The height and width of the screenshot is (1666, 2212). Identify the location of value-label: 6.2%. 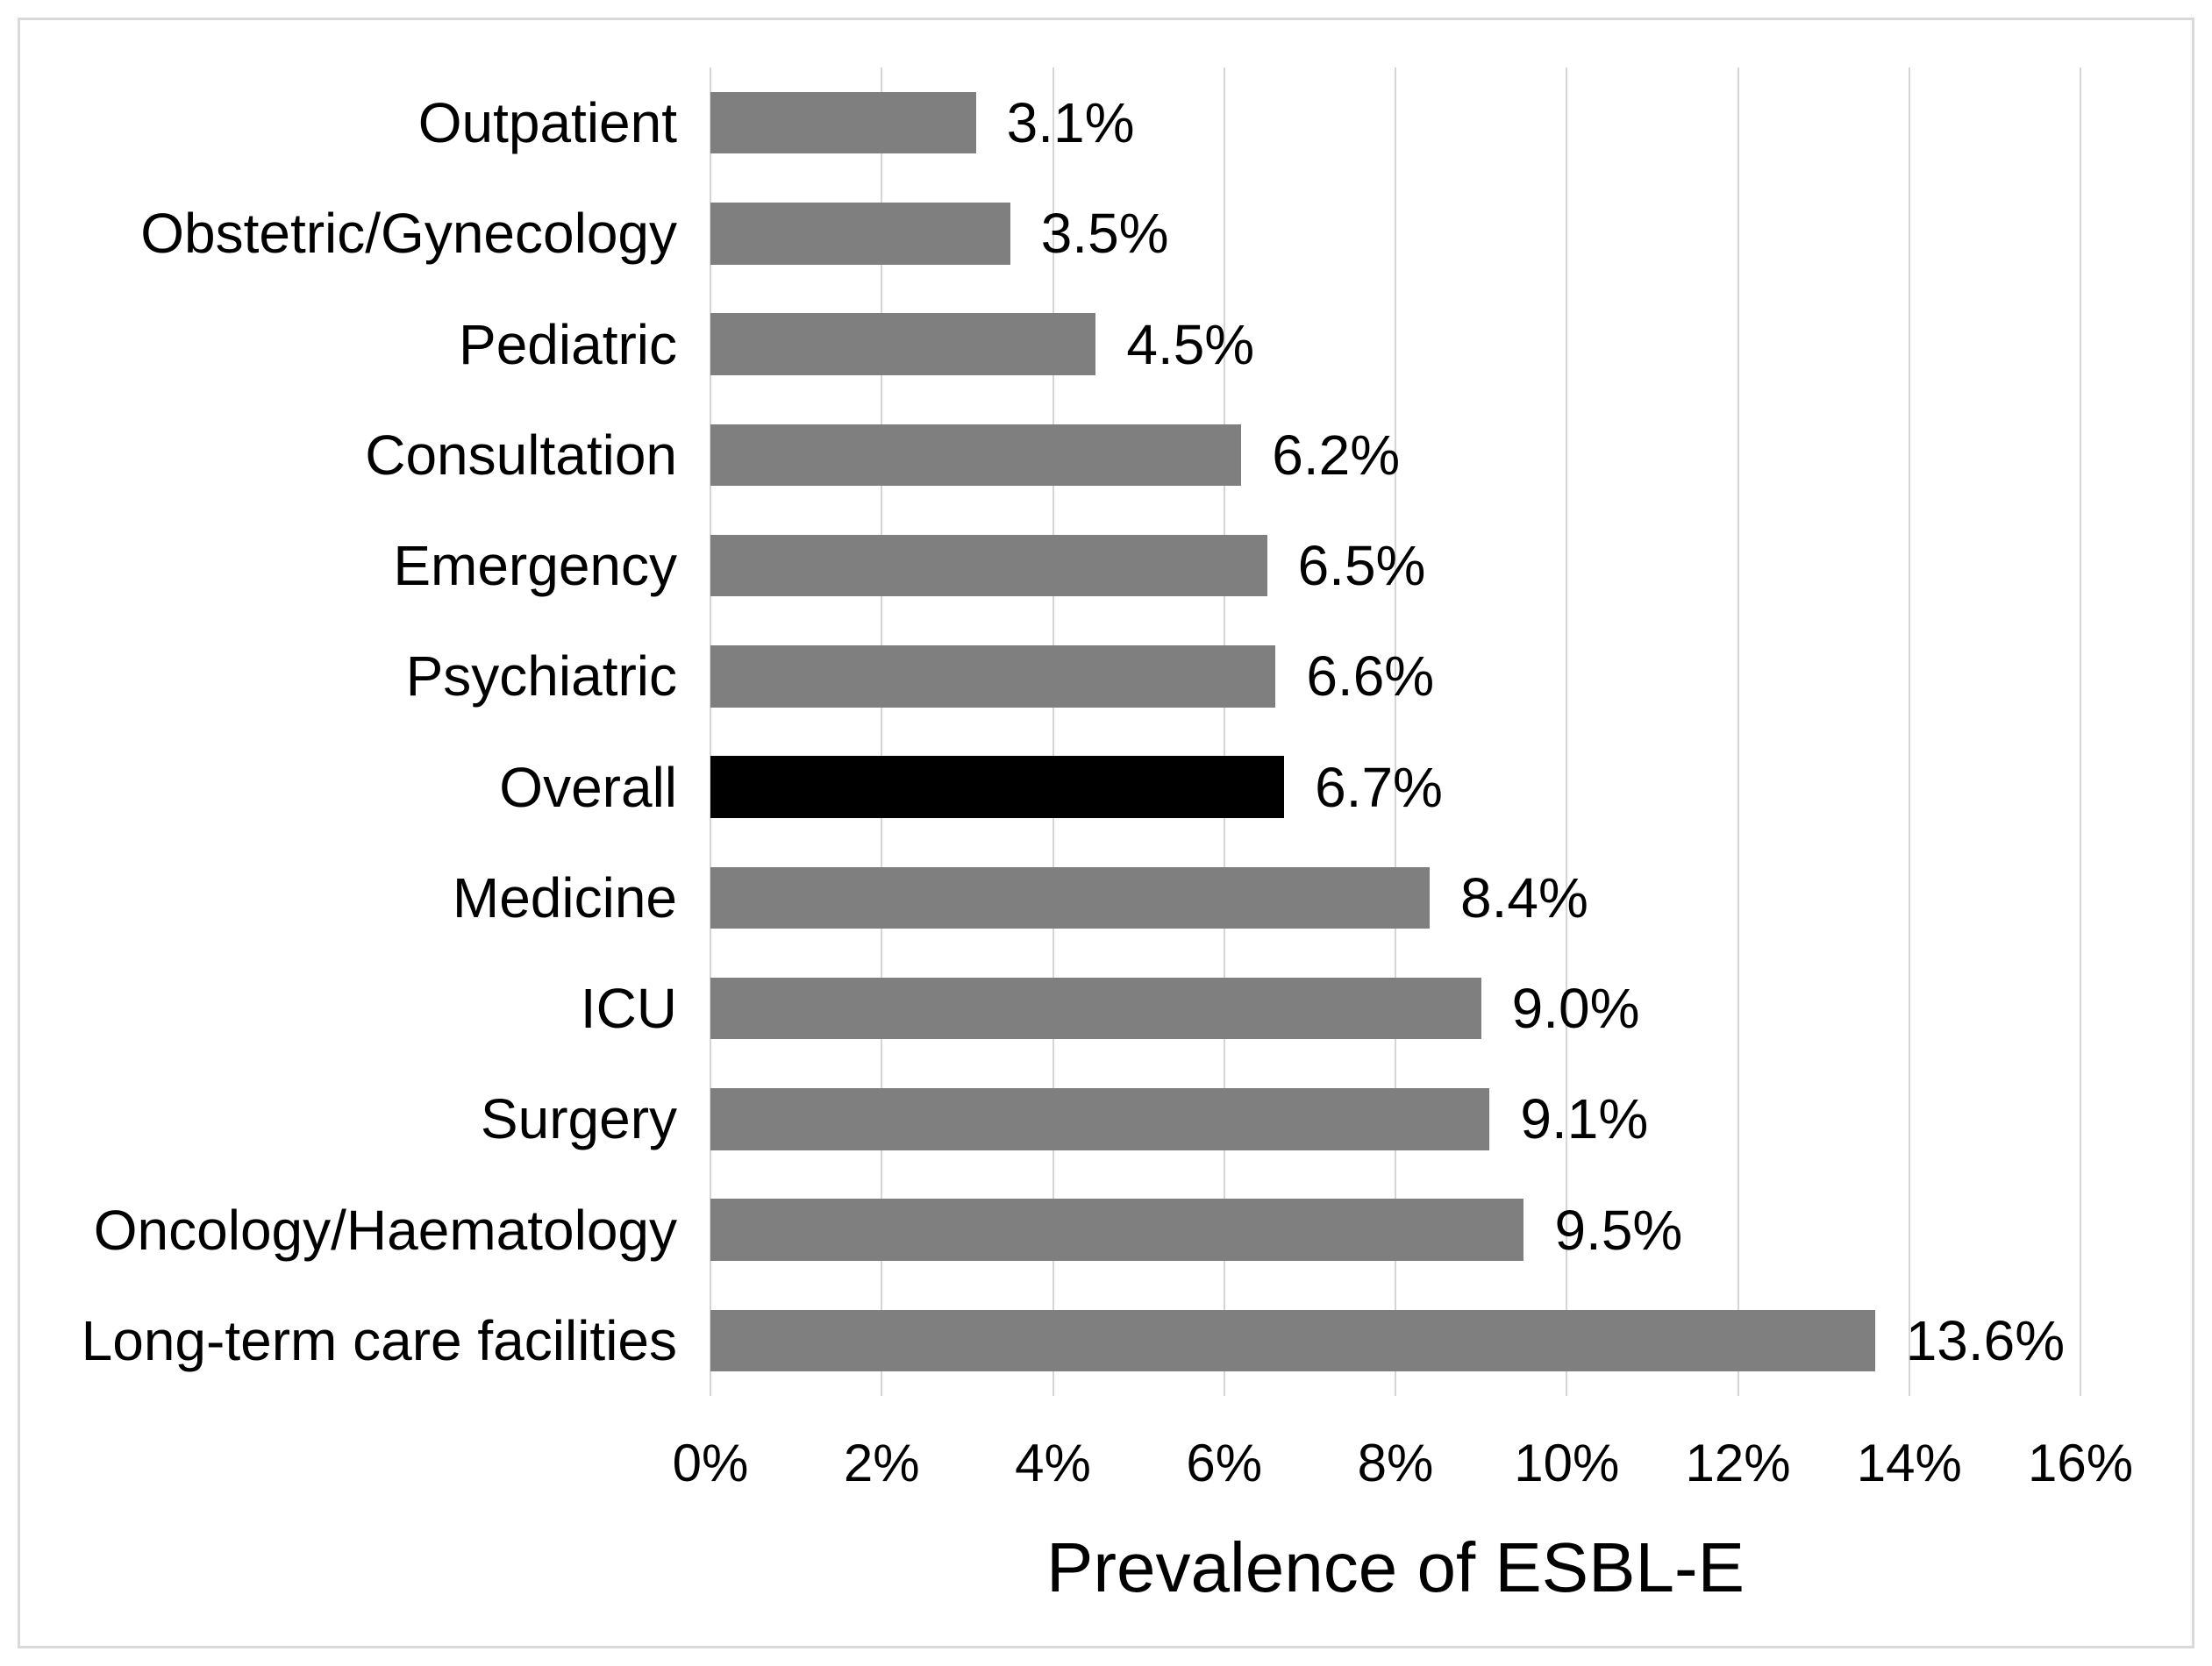
(1336, 455).